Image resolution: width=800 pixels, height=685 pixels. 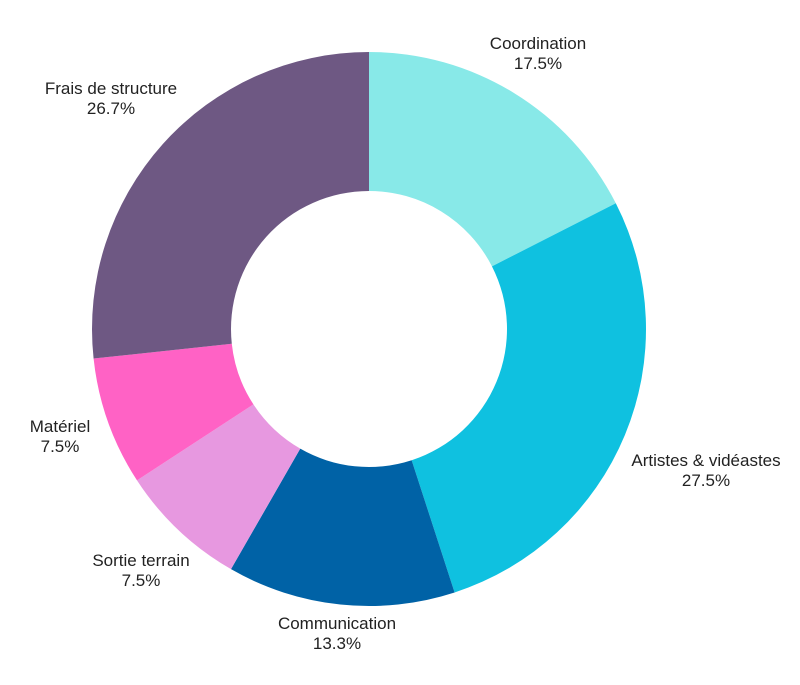 What do you see at coordinates (538, 63) in the screenshot?
I see `slice-label-value: 17.5%` at bounding box center [538, 63].